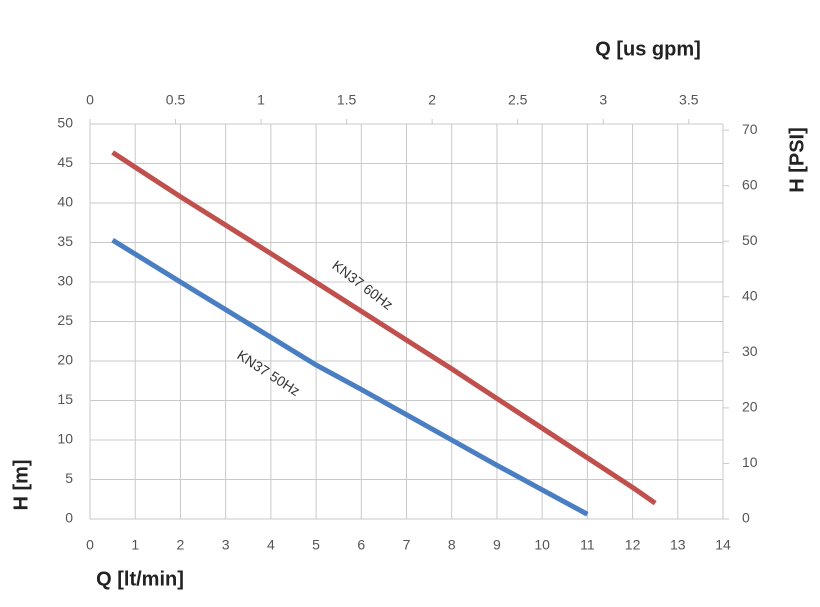  I want to click on x-tick-label: 2, so click(181, 545).